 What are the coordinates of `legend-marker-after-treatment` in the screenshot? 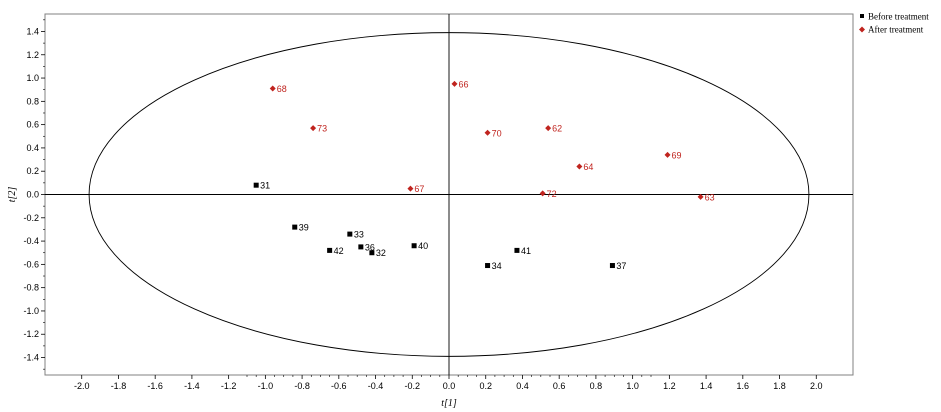 It's located at (862, 29).